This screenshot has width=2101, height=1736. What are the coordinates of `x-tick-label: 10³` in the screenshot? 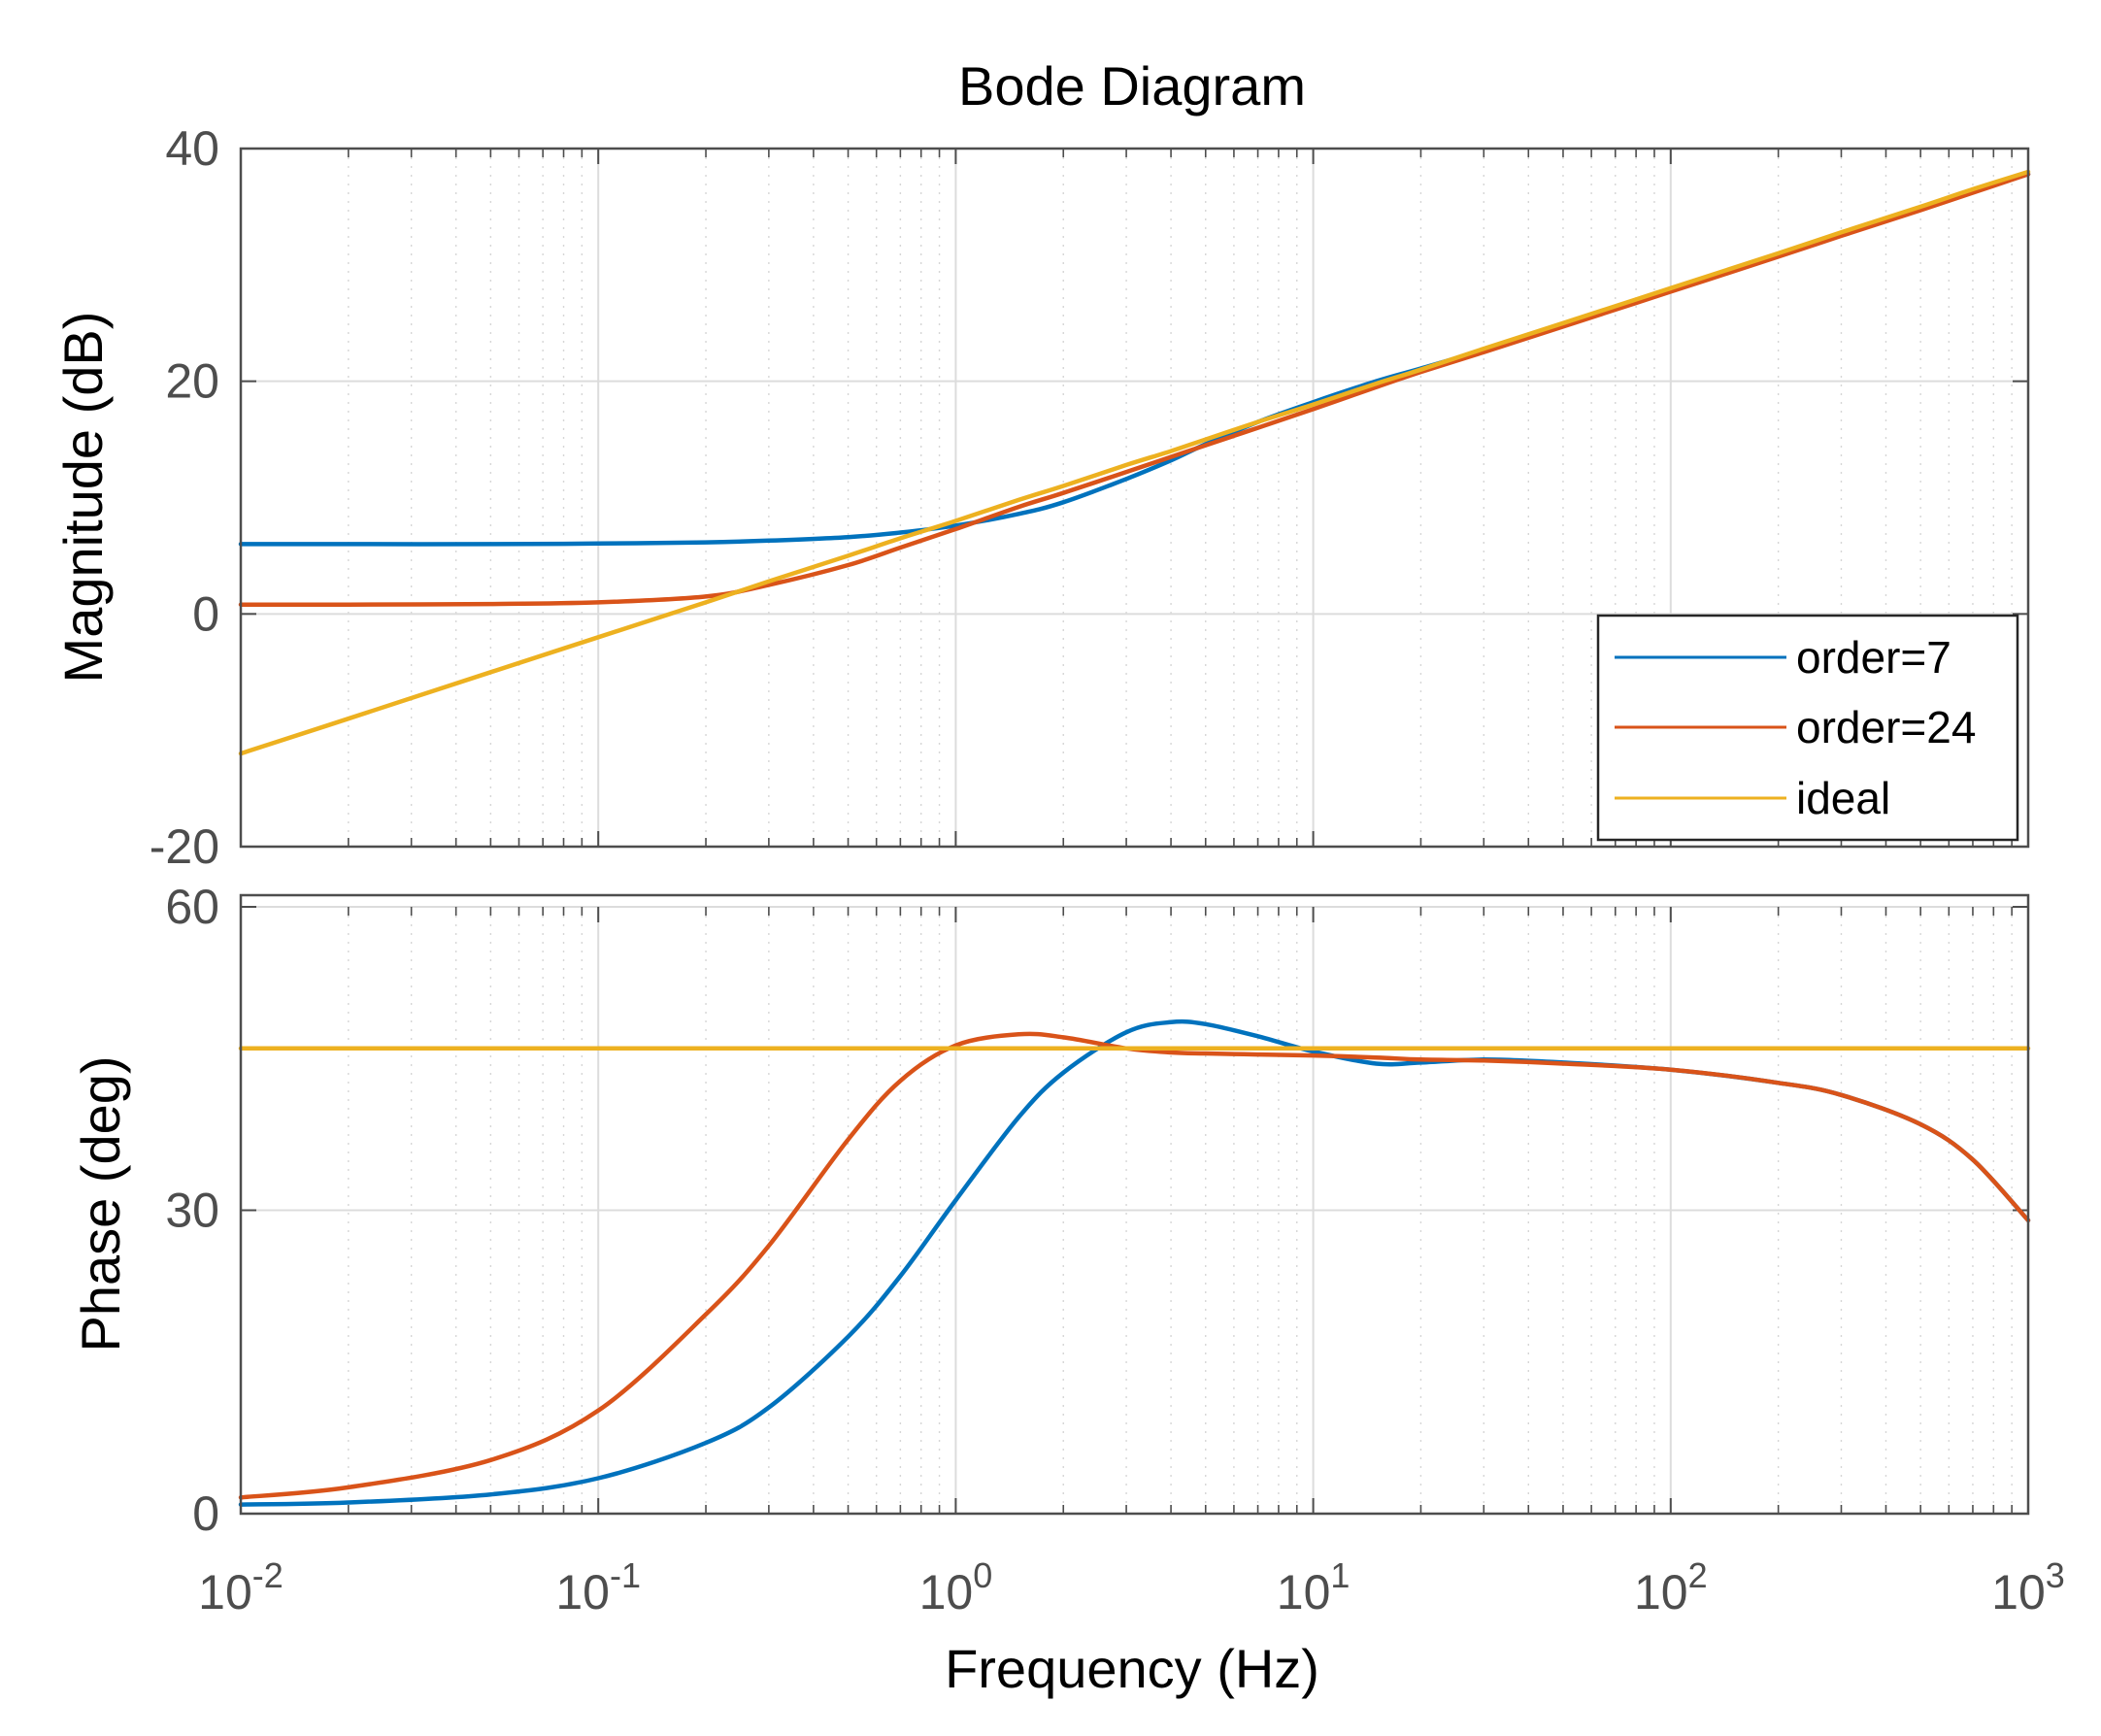 It's located at (2028, 1587).